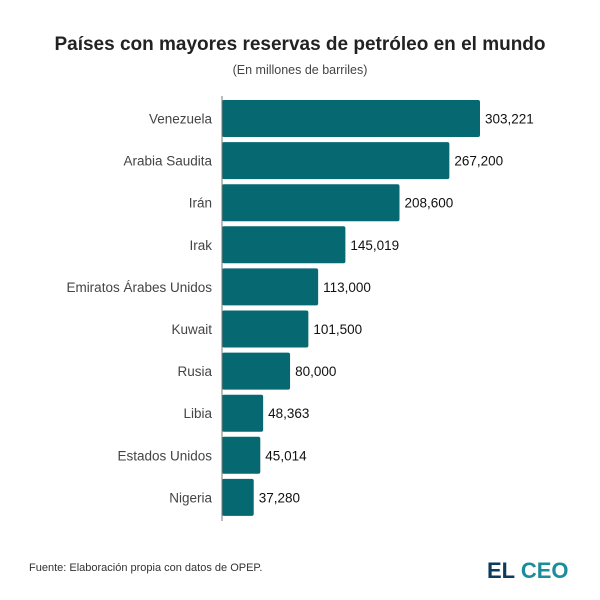 Image resolution: width=600 pixels, height=600 pixels. What do you see at coordinates (167, 161) in the screenshot?
I see `category-label: Arabia Saudita` at bounding box center [167, 161].